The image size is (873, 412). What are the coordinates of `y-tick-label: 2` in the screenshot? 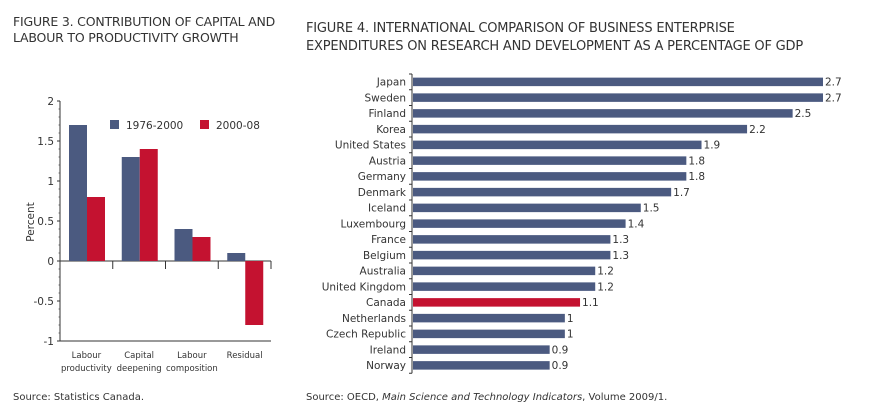 It's located at (50, 102).